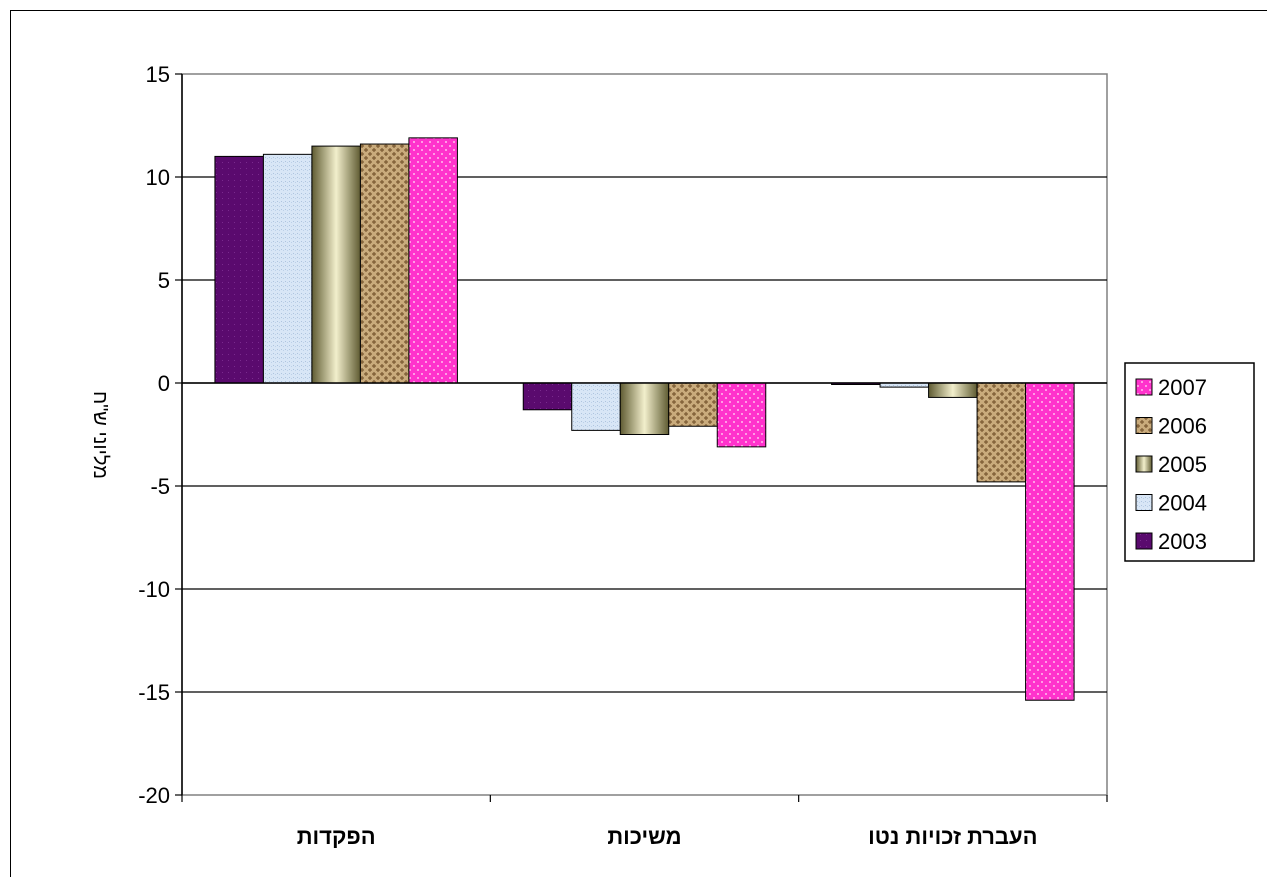 The height and width of the screenshot is (877, 1267). I want to click on legend-swatch-2004, so click(1144, 502).